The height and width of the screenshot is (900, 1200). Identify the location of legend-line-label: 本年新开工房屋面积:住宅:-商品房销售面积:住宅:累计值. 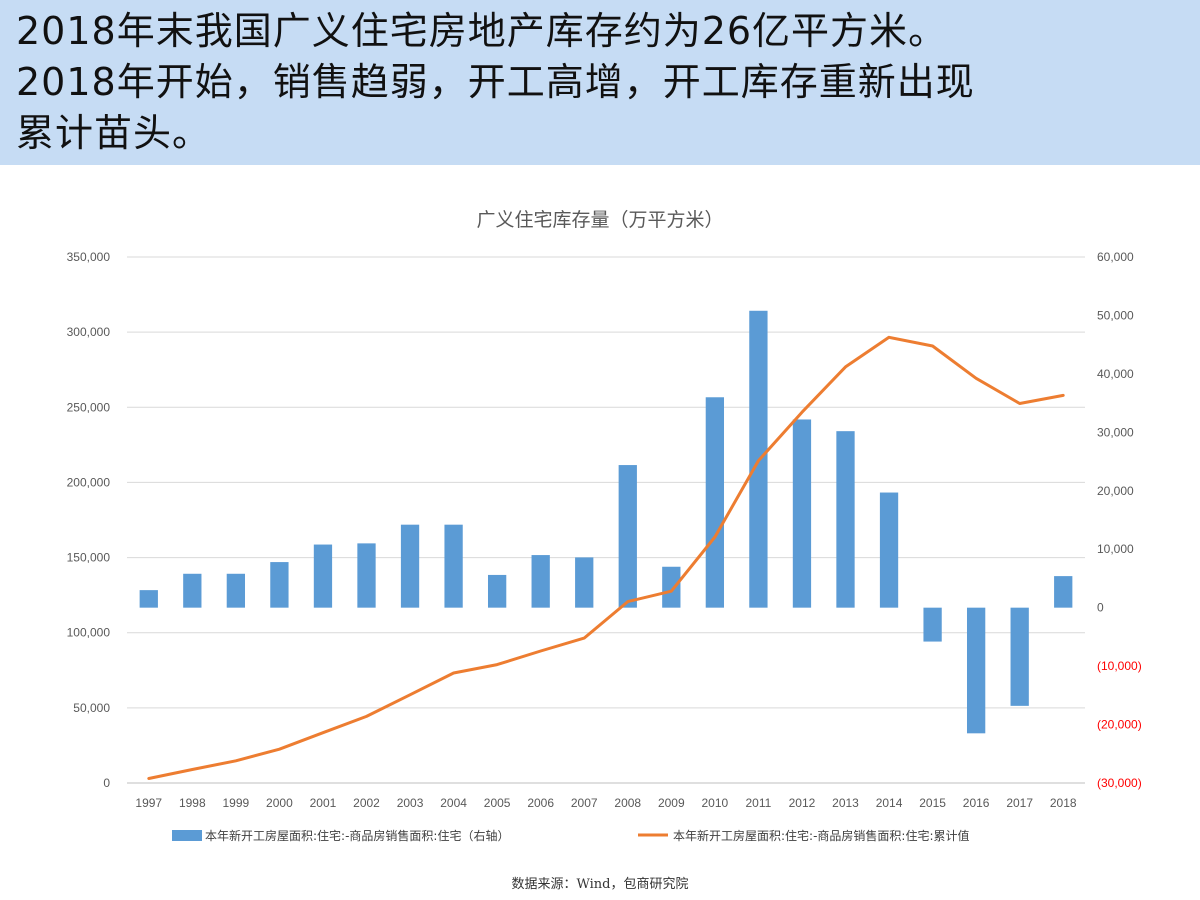
(821, 835).